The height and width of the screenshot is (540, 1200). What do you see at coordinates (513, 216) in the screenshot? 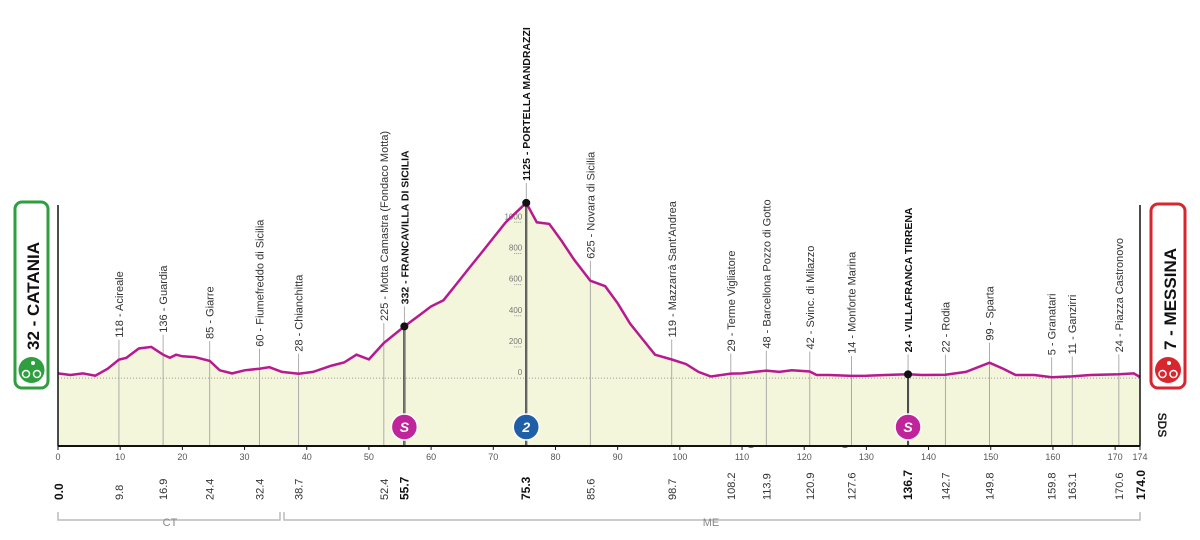
I see `y-tick-label: 1000` at bounding box center [513, 216].